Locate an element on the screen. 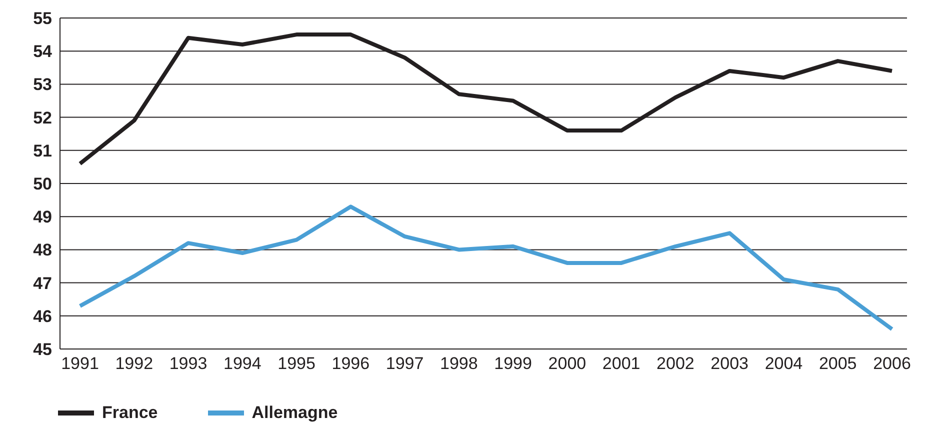 The image size is (933, 439). x-tick-label: 1992 is located at coordinates (134, 364).